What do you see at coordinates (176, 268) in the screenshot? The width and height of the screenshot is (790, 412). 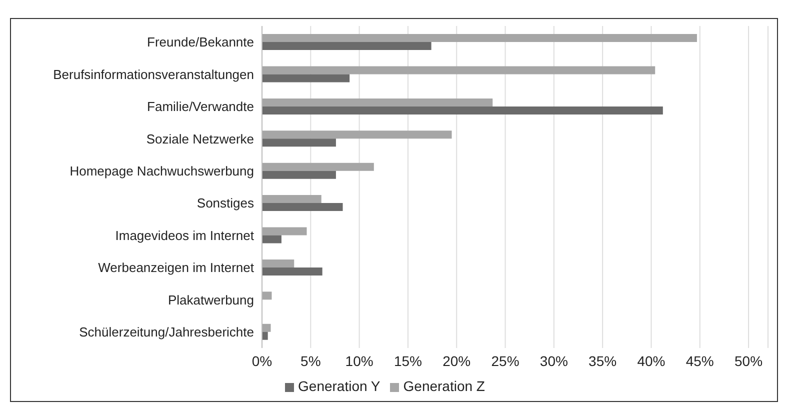 I see `y-tick-label: Werbeanzeigen im Internet` at bounding box center [176, 268].